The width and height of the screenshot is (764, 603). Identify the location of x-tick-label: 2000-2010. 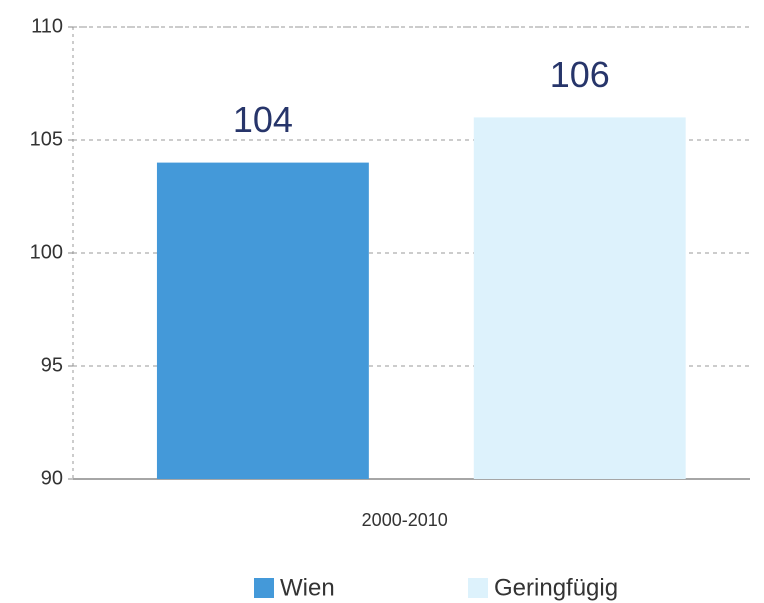
(405, 520).